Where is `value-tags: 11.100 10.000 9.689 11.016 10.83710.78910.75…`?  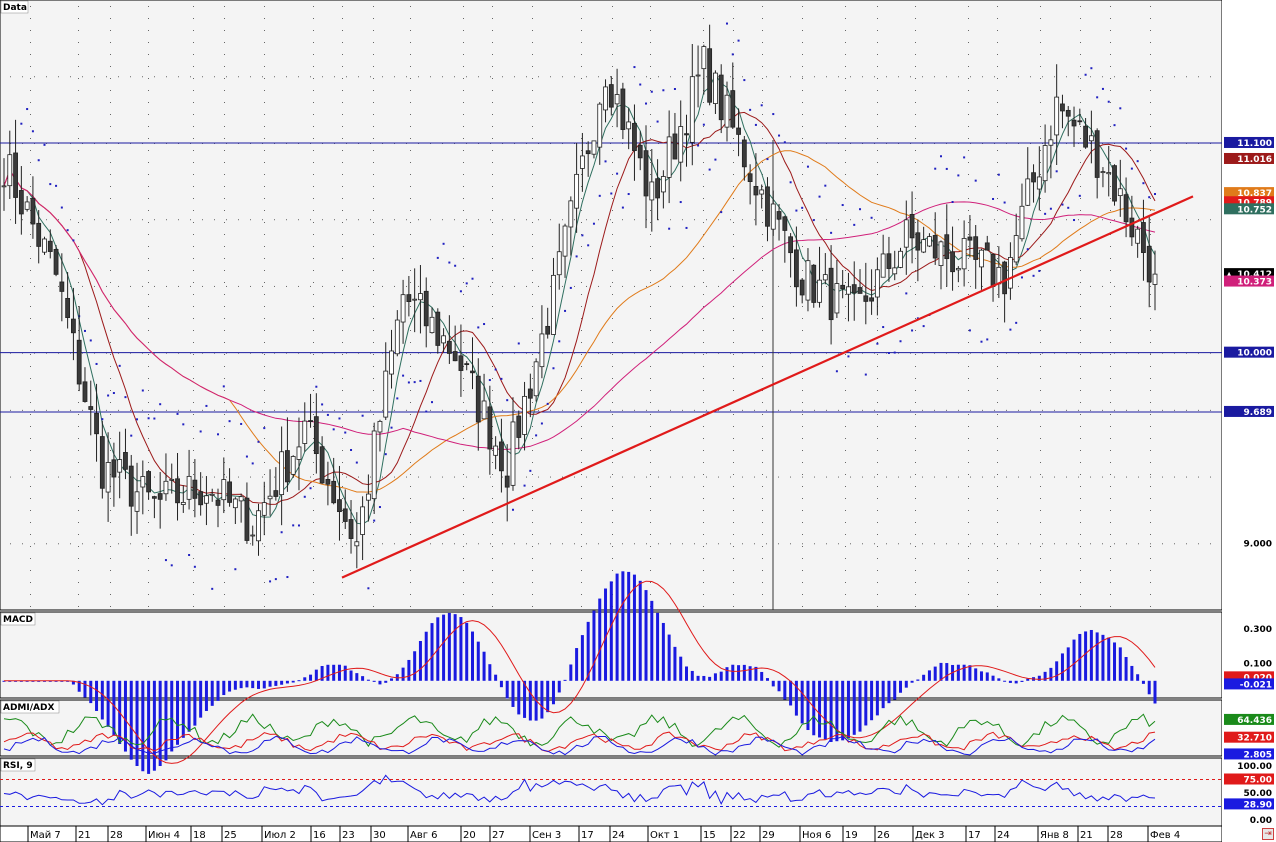 value-tags: 11.100 10.000 9.689 11.016 10.83710.78910.75… is located at coordinates (1249, 473).